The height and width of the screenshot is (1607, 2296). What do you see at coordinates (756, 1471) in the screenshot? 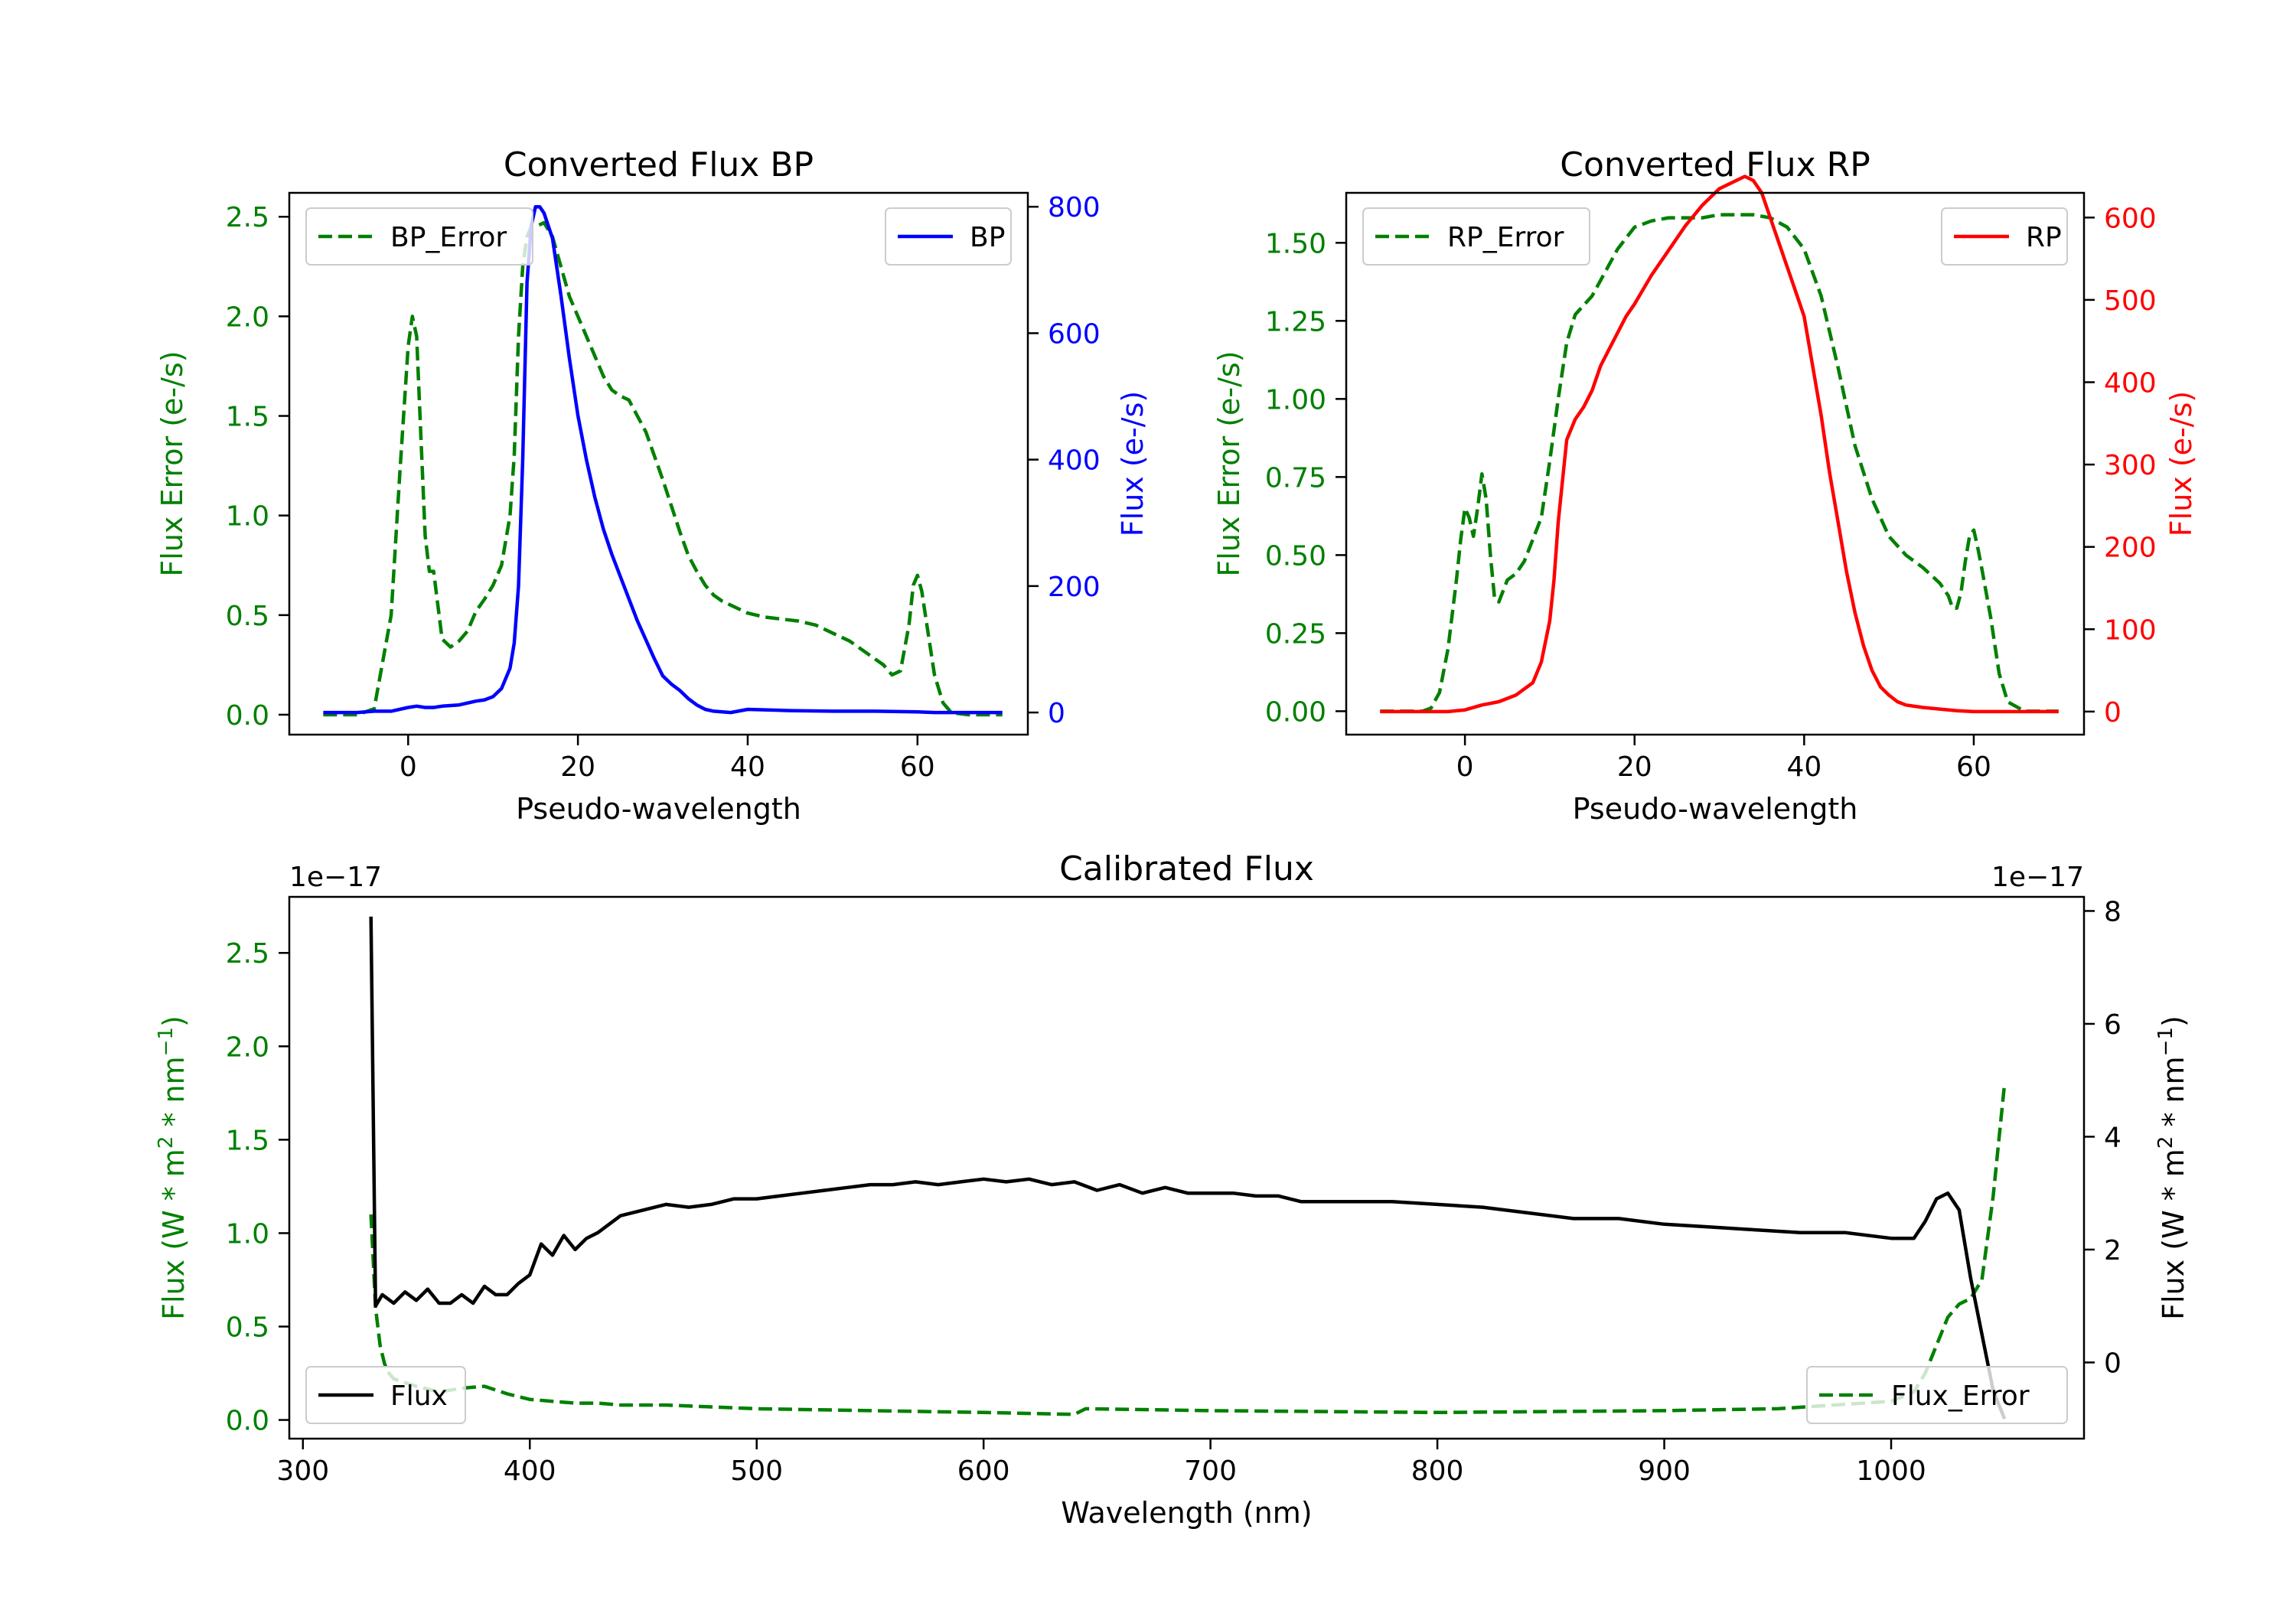
I see `calibrated-xtick-label: 500` at bounding box center [756, 1471].